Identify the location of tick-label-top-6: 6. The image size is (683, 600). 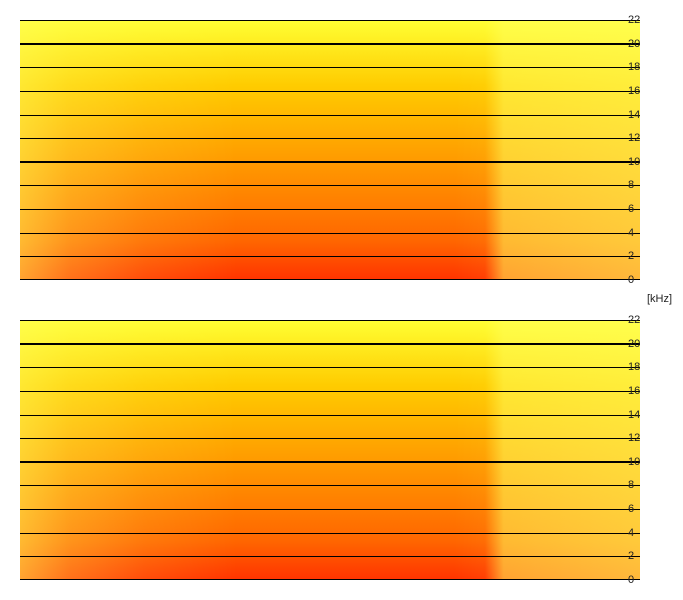
(631, 209).